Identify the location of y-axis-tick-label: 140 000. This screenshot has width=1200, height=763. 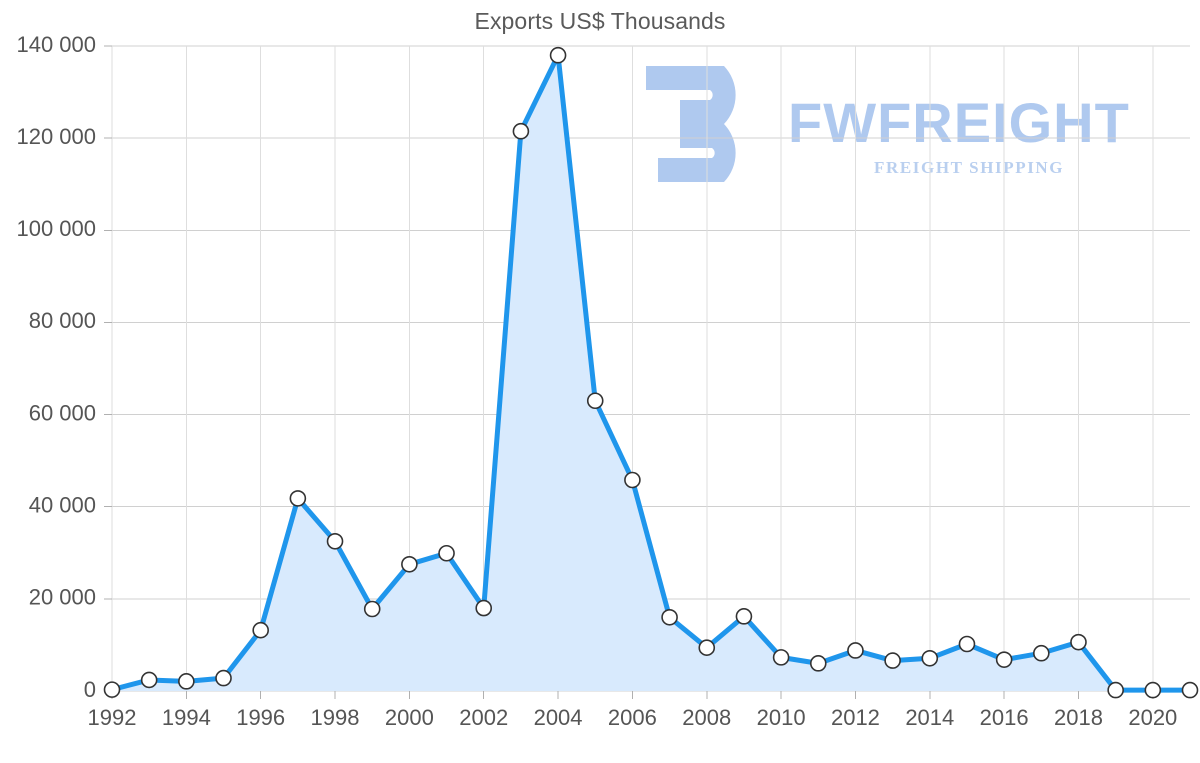
(56, 44).